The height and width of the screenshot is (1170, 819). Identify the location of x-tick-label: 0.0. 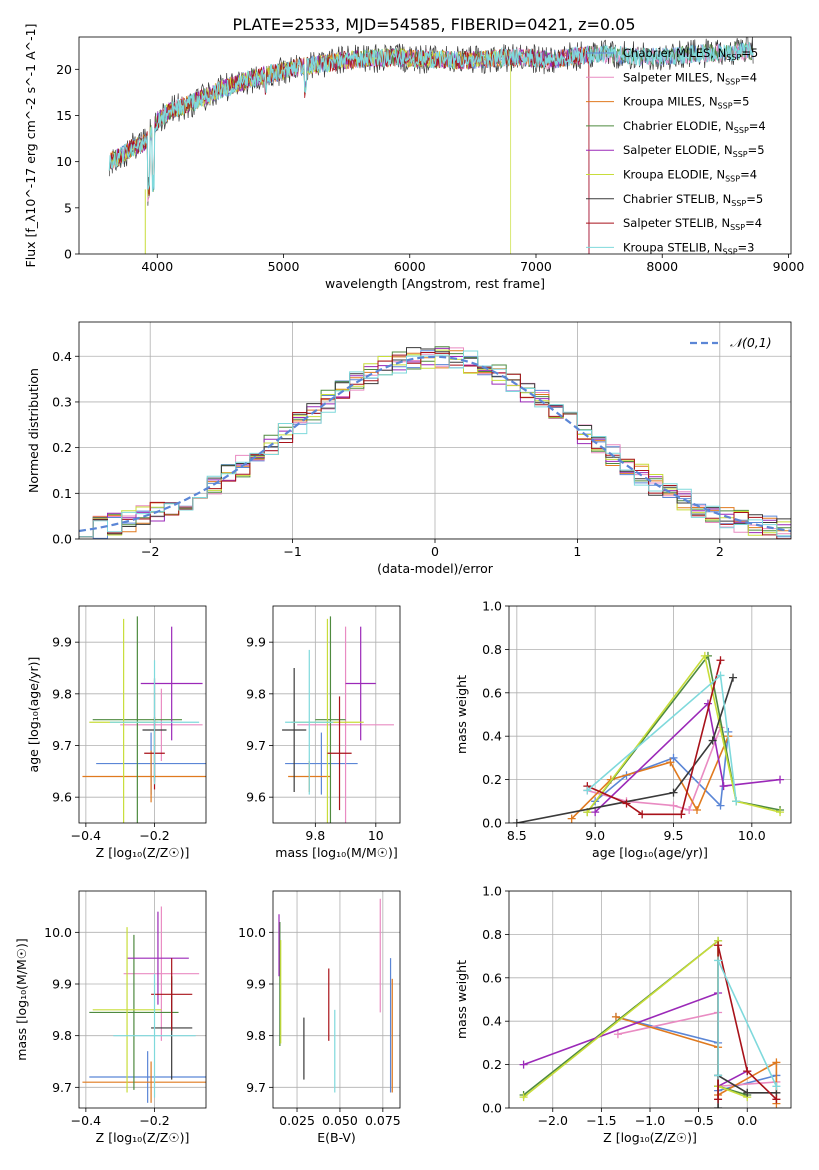
(747, 1120).